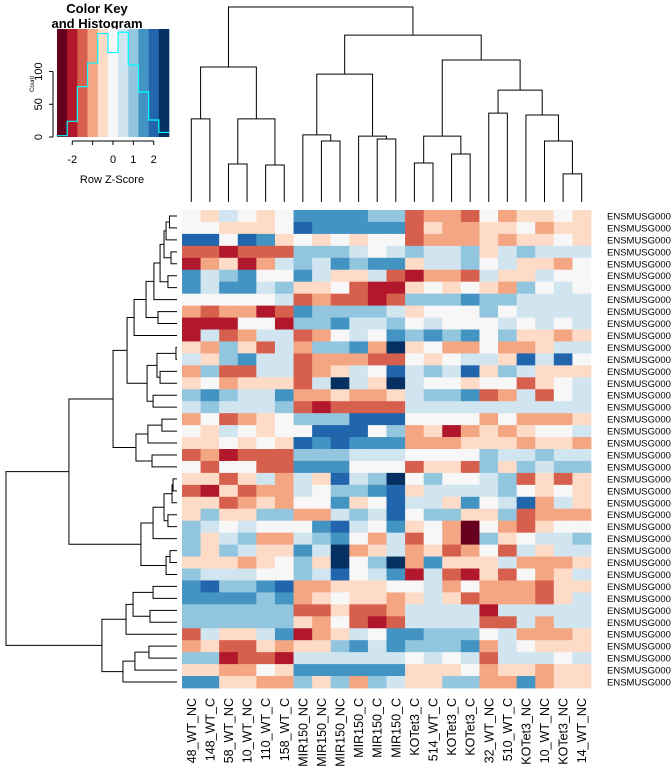 The image size is (672, 768). What do you see at coordinates (639, 683) in the screenshot?
I see `row-label: ENSMUSG000` at bounding box center [639, 683].